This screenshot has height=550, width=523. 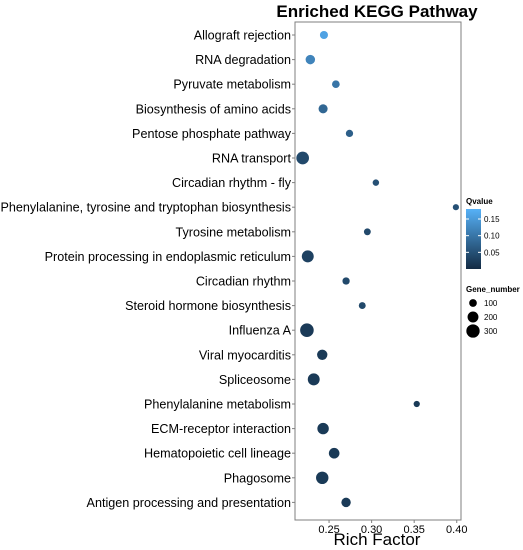 What do you see at coordinates (371, 530) in the screenshot?
I see `x-tick-label: 0.30` at bounding box center [371, 530].